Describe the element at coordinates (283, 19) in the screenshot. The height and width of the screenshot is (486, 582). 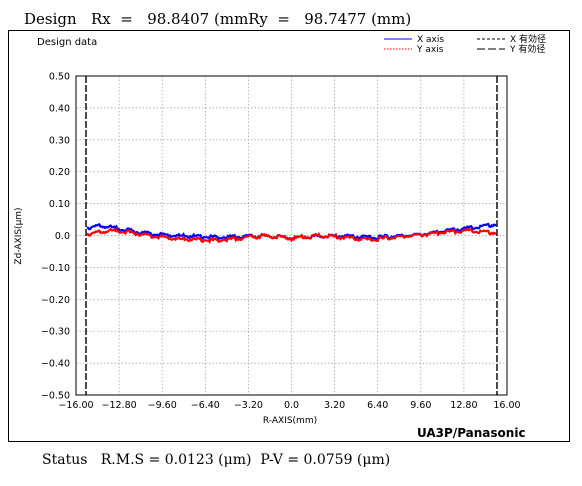
I see `ry-equals: =` at that location.